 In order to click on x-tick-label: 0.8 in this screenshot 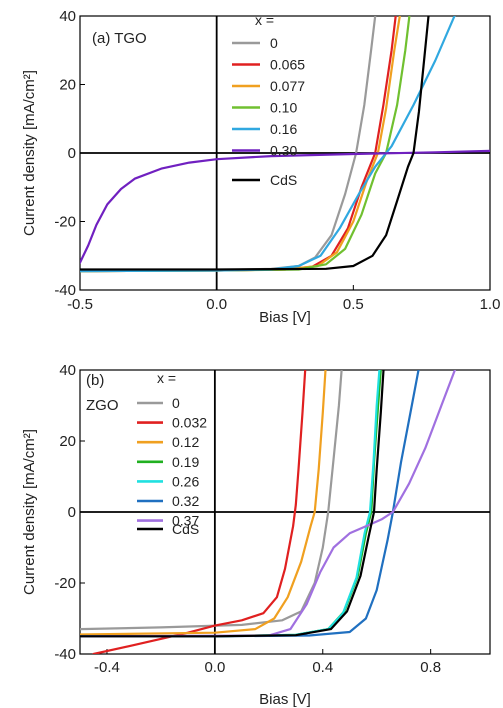, I will do `click(430, 667)`.